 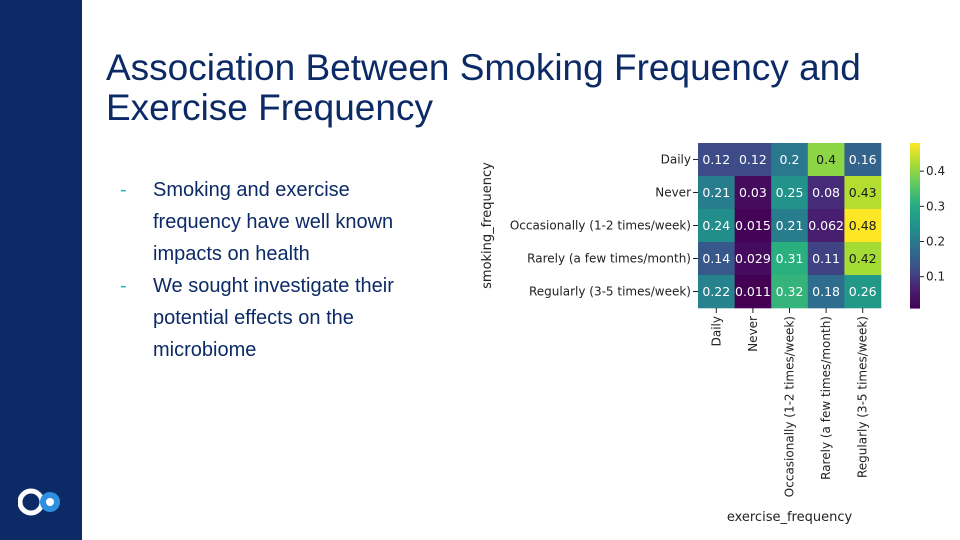 I want to click on x-tick-label: Rarely (a few times/month), so click(x=826, y=398).